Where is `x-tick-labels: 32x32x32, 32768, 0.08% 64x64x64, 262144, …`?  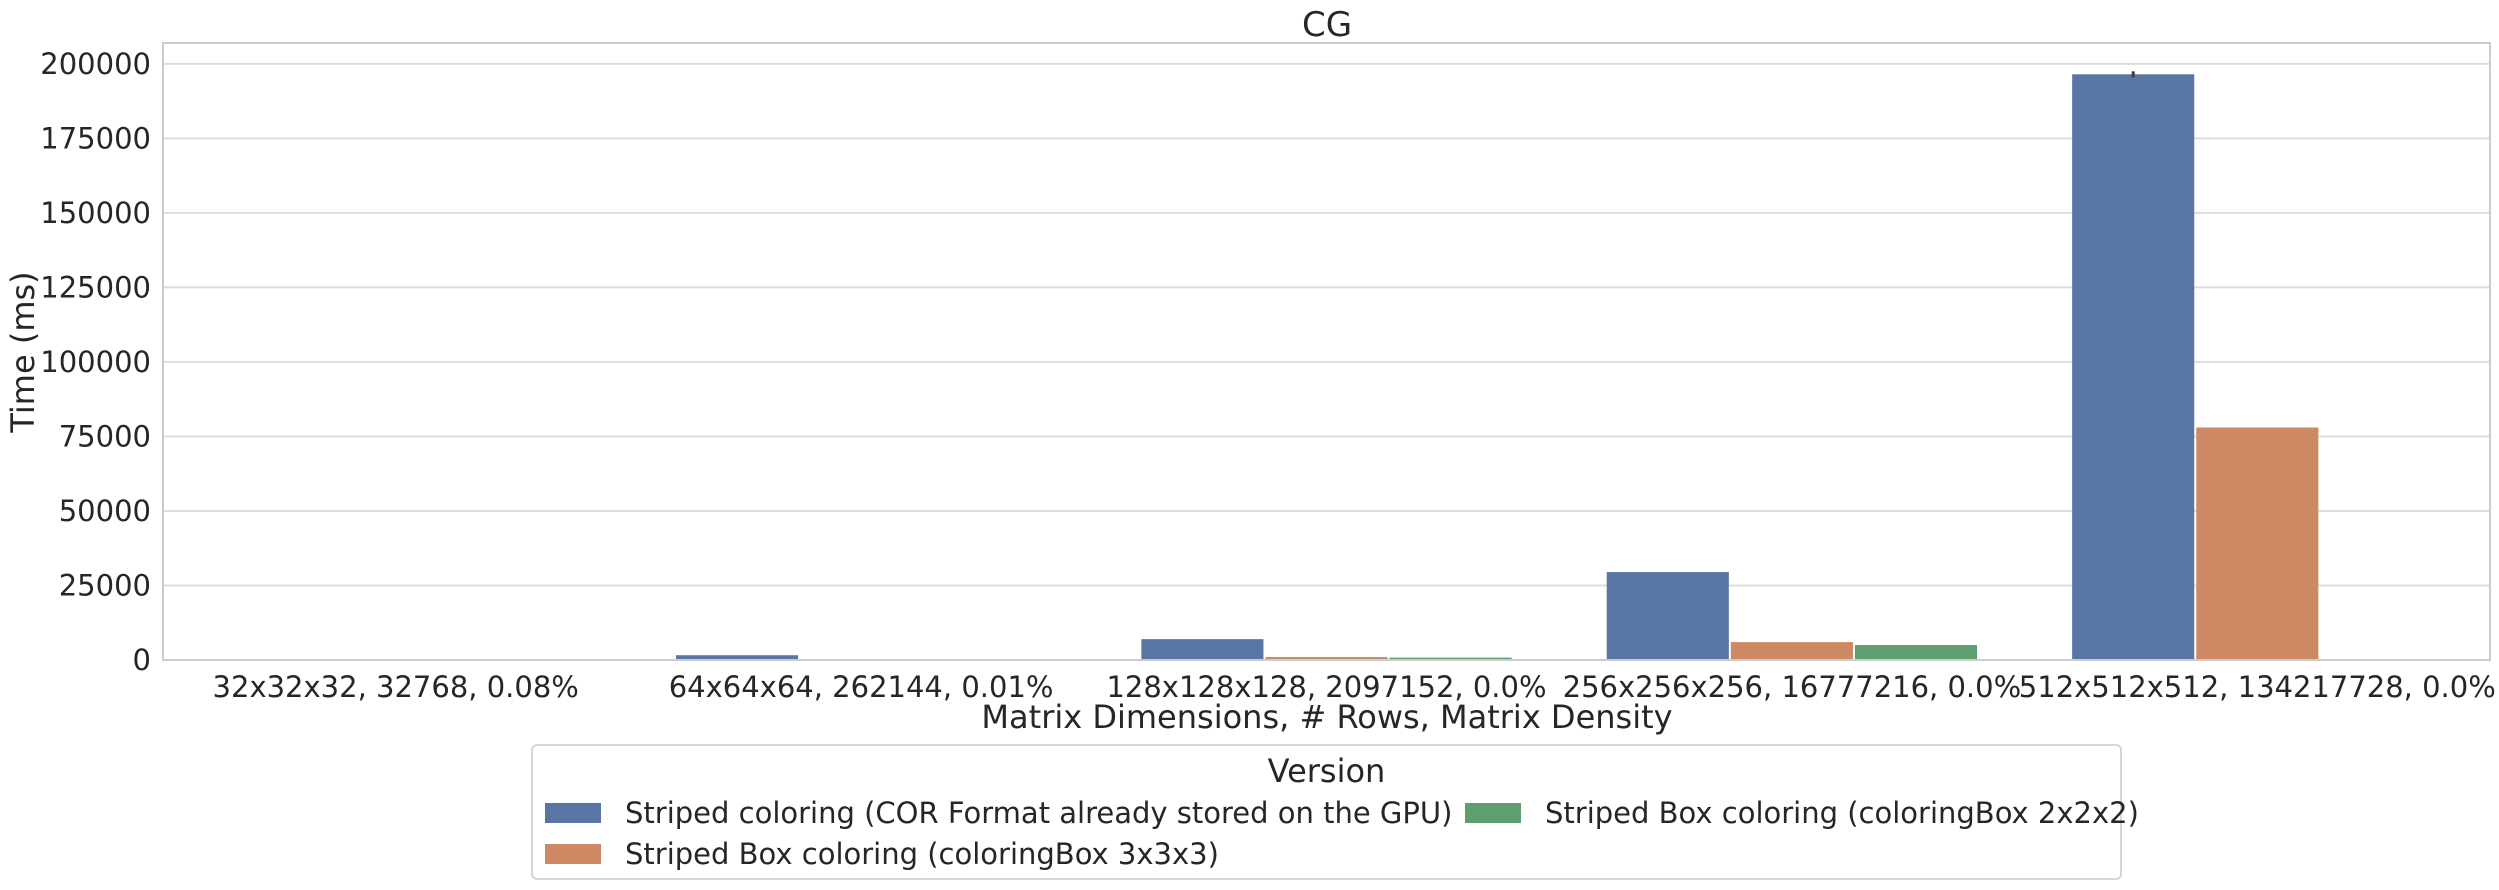
x-tick-labels: 32x32x32, 32768, 0.08% 64x64x64, 262144, … is located at coordinates (1354, 687).